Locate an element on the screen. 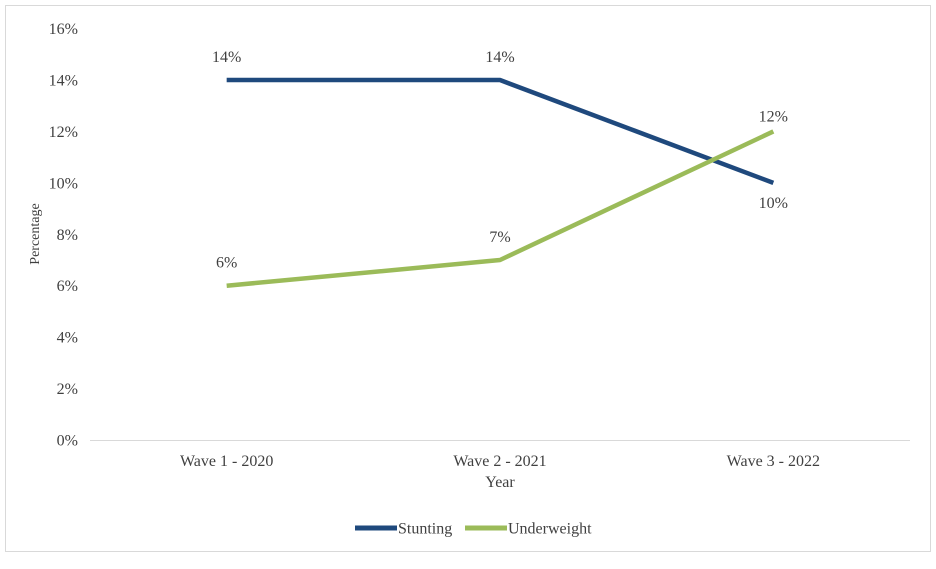 The width and height of the screenshot is (936, 569). x-tick-label: Wave 3 - 2022 is located at coordinates (773, 461).